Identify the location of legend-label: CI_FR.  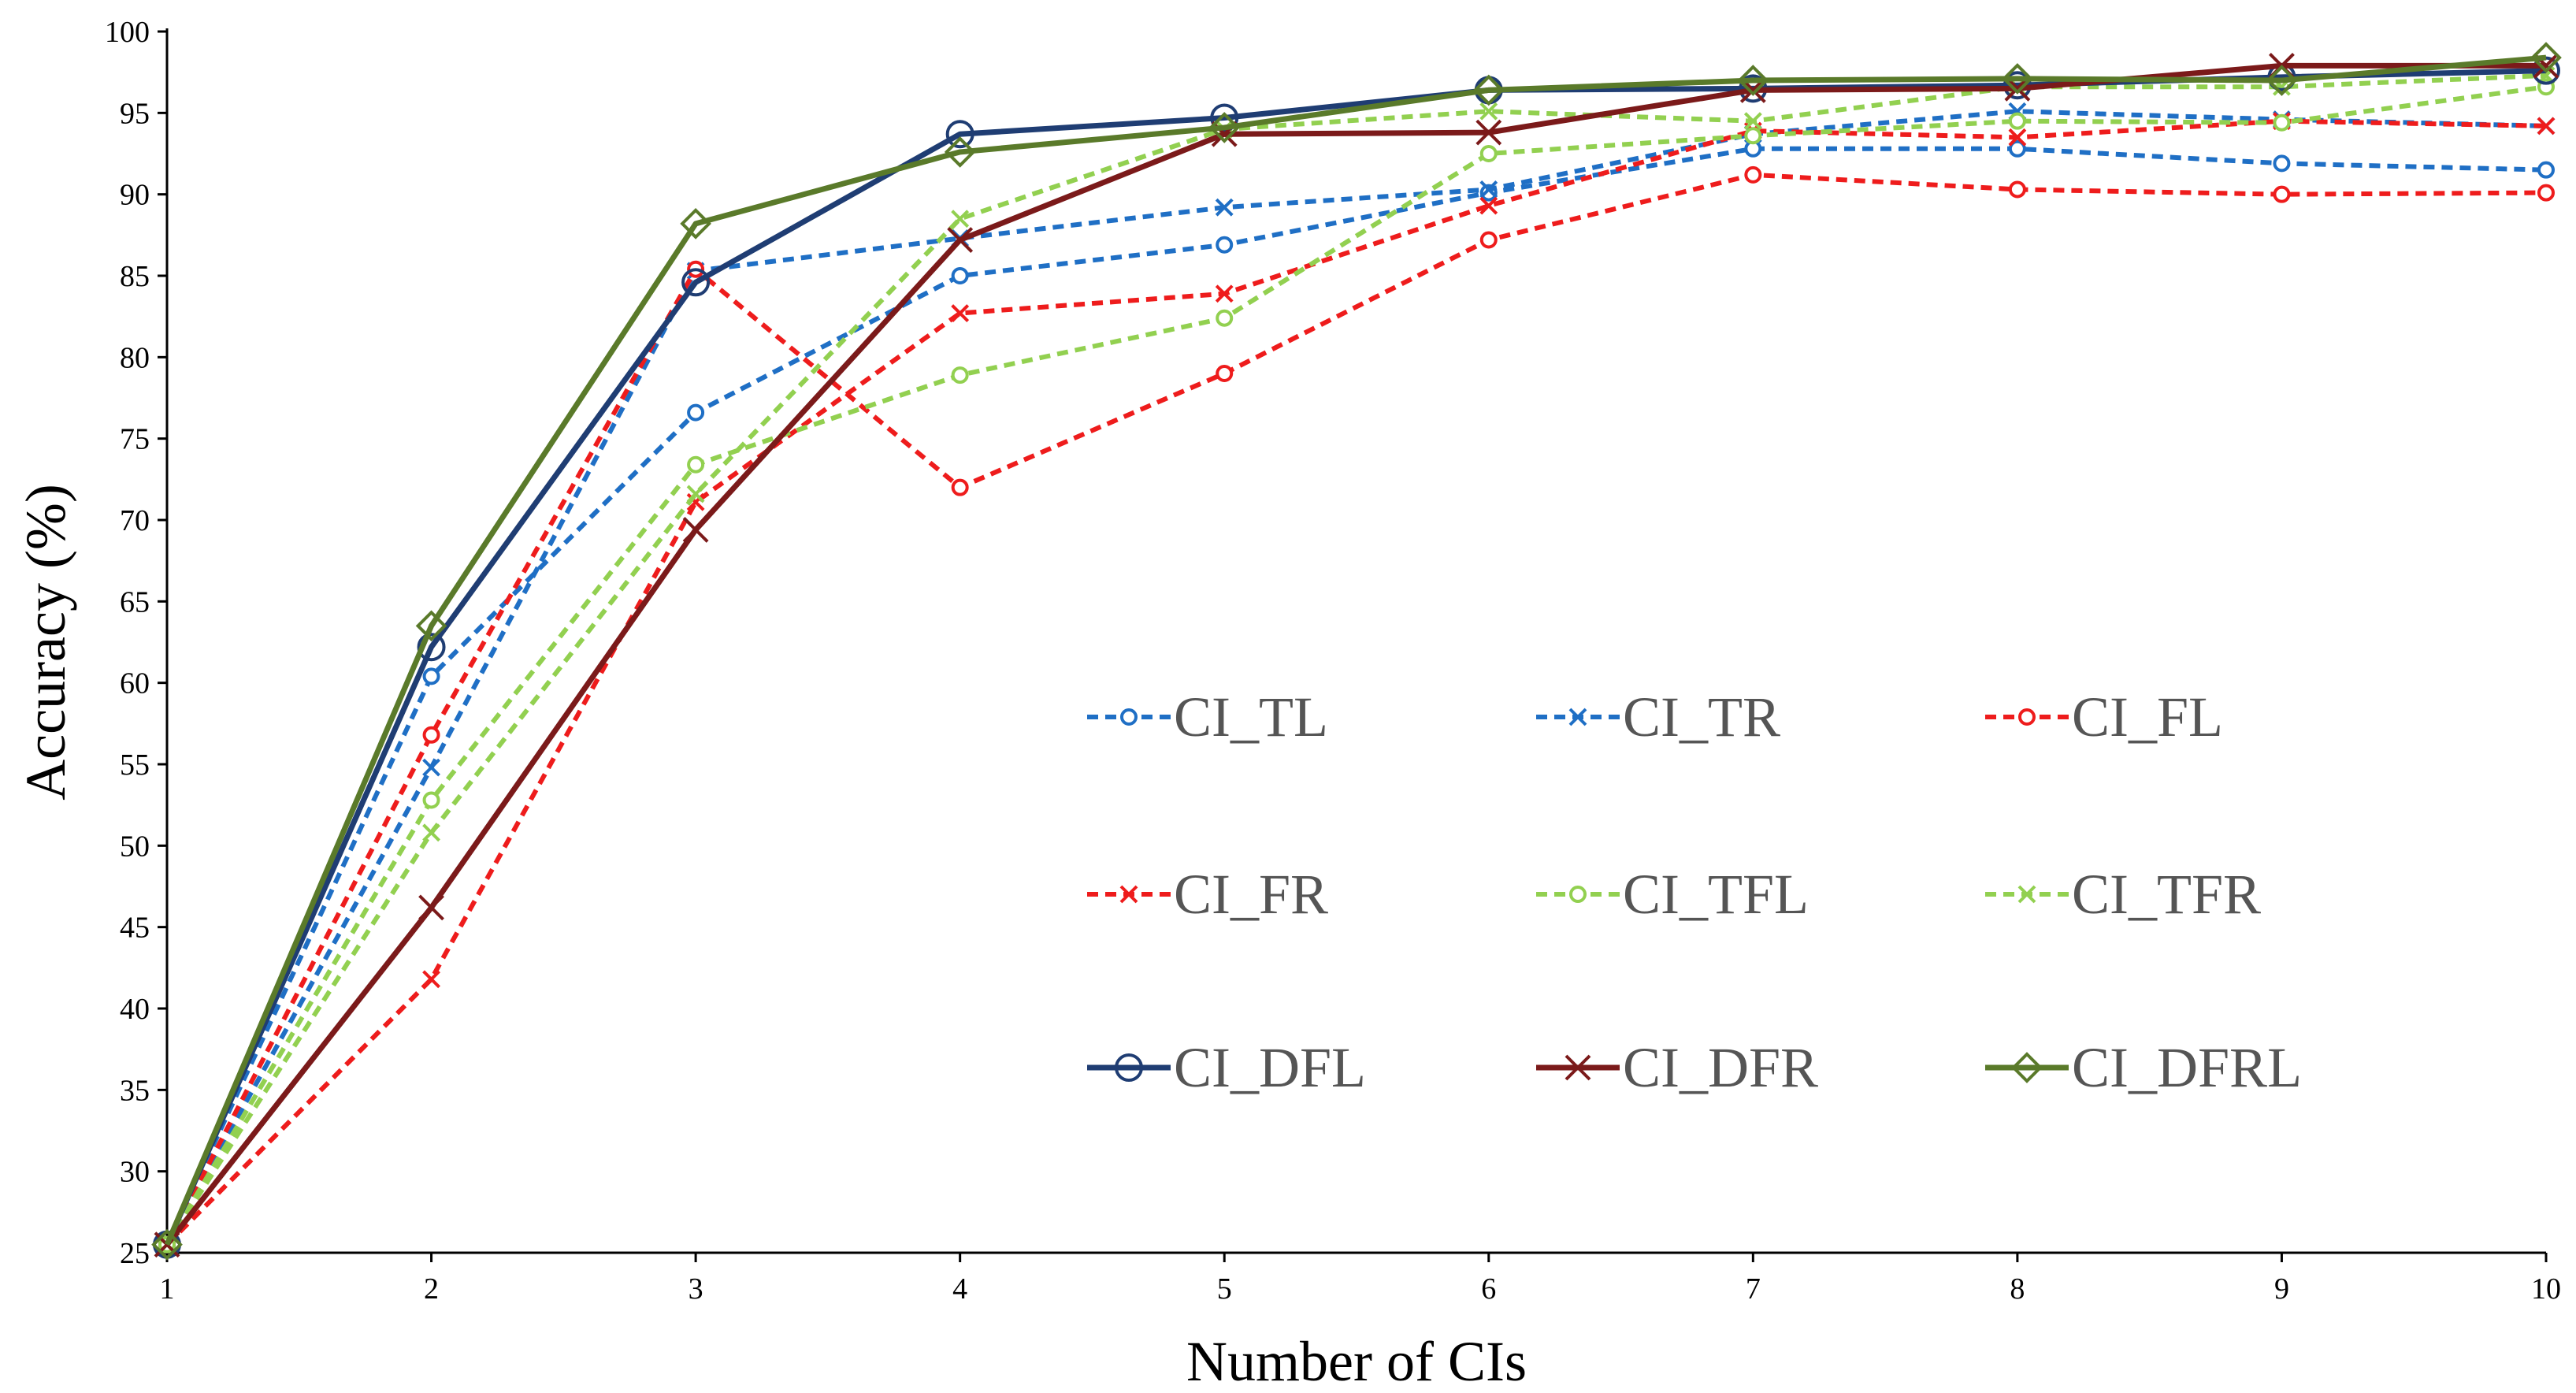
(1251, 894).